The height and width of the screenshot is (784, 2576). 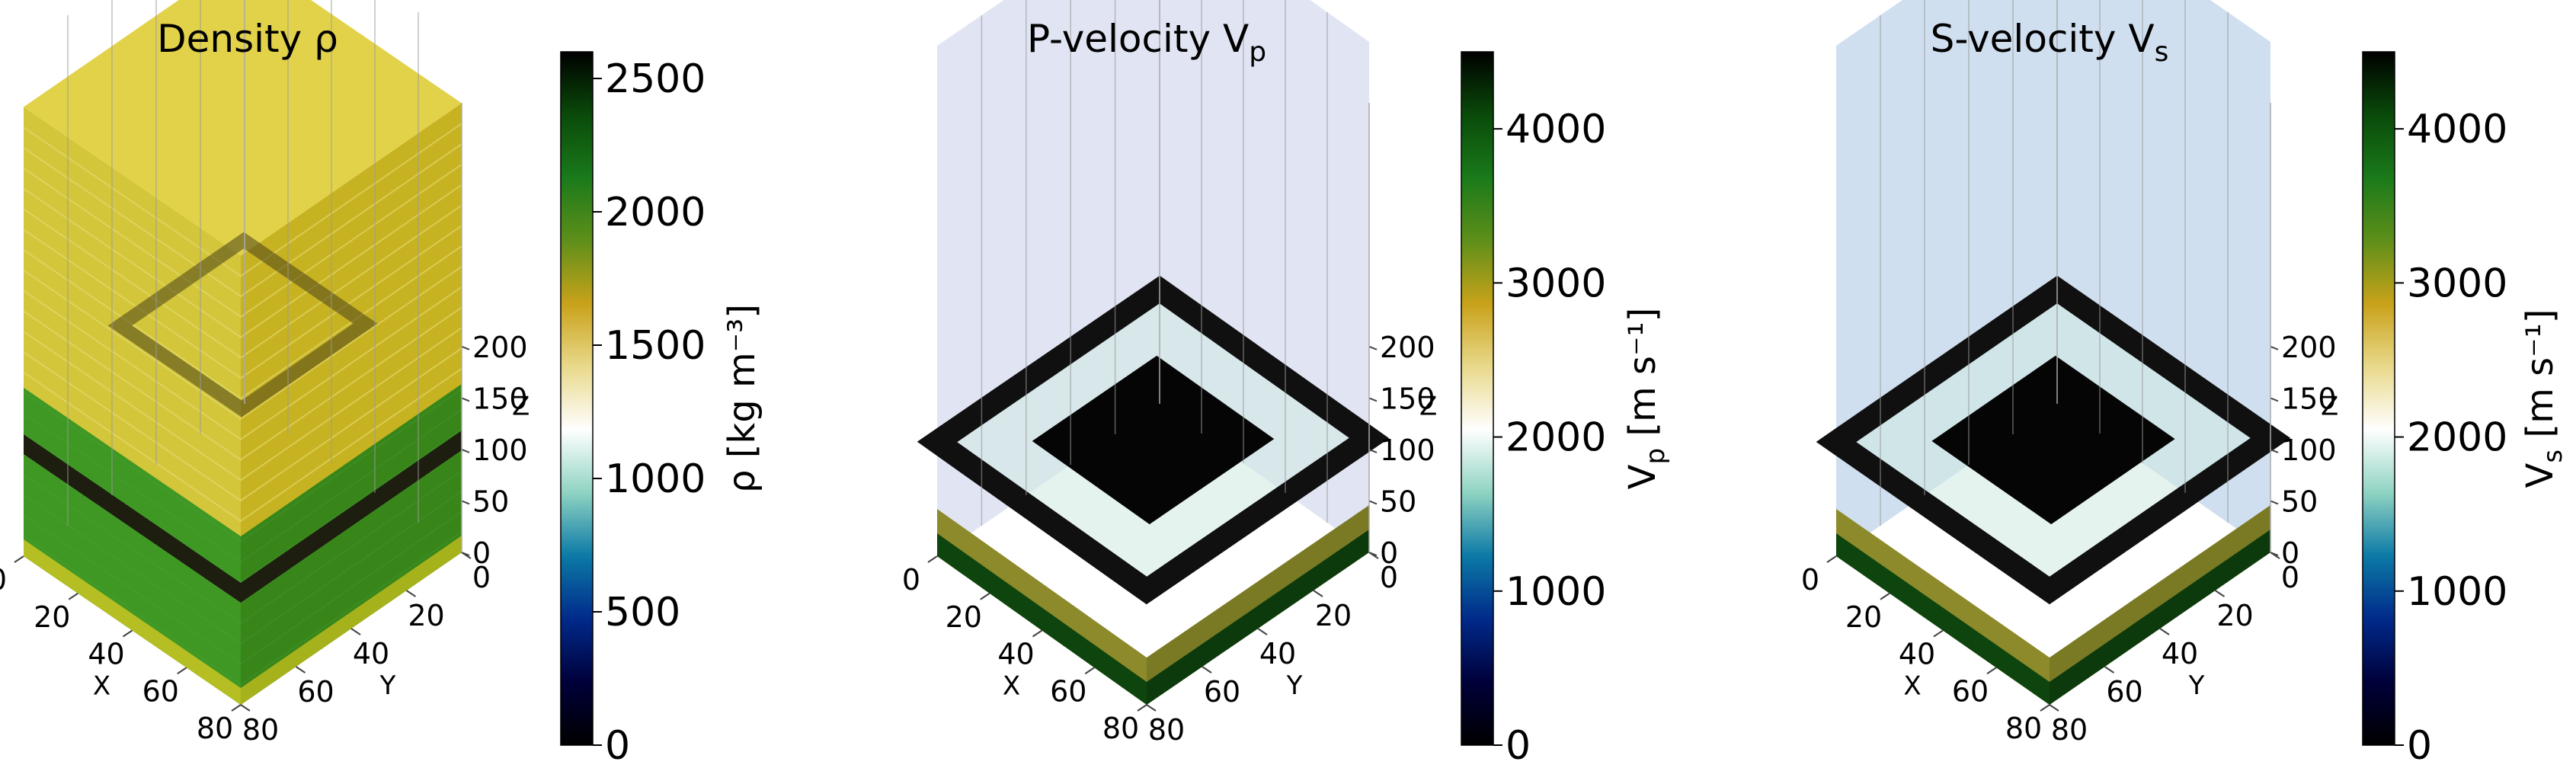 What do you see at coordinates (1556, 283) in the screenshot?
I see `colorbar-tick-label: 3000` at bounding box center [1556, 283].